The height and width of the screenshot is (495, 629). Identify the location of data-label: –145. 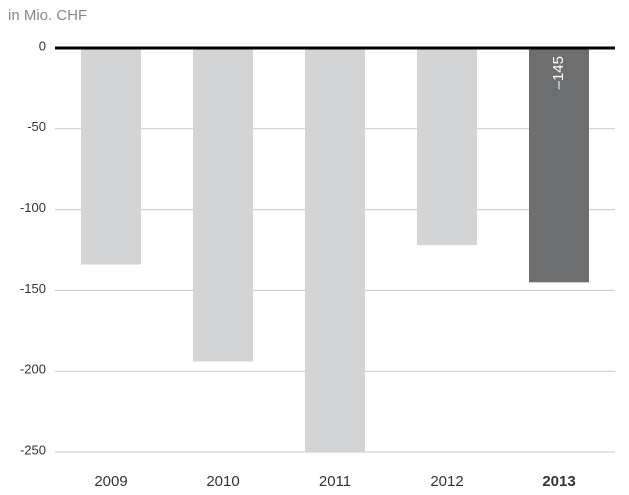
(558, 72).